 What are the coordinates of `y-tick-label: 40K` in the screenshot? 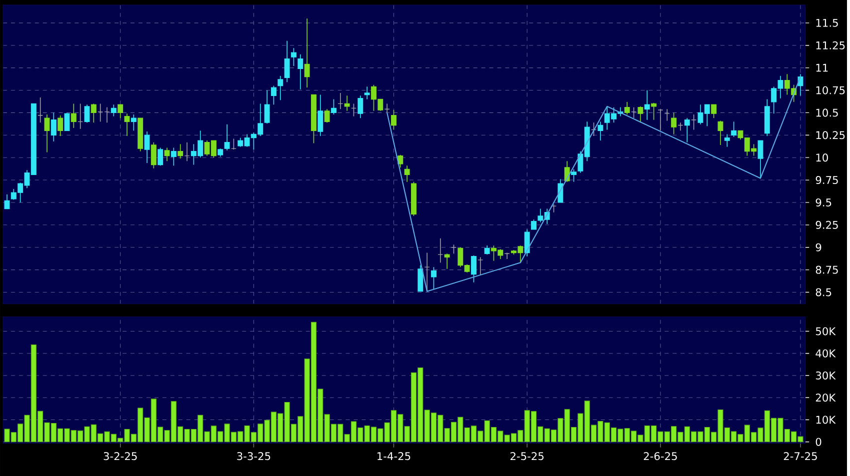 It's located at (826, 353).